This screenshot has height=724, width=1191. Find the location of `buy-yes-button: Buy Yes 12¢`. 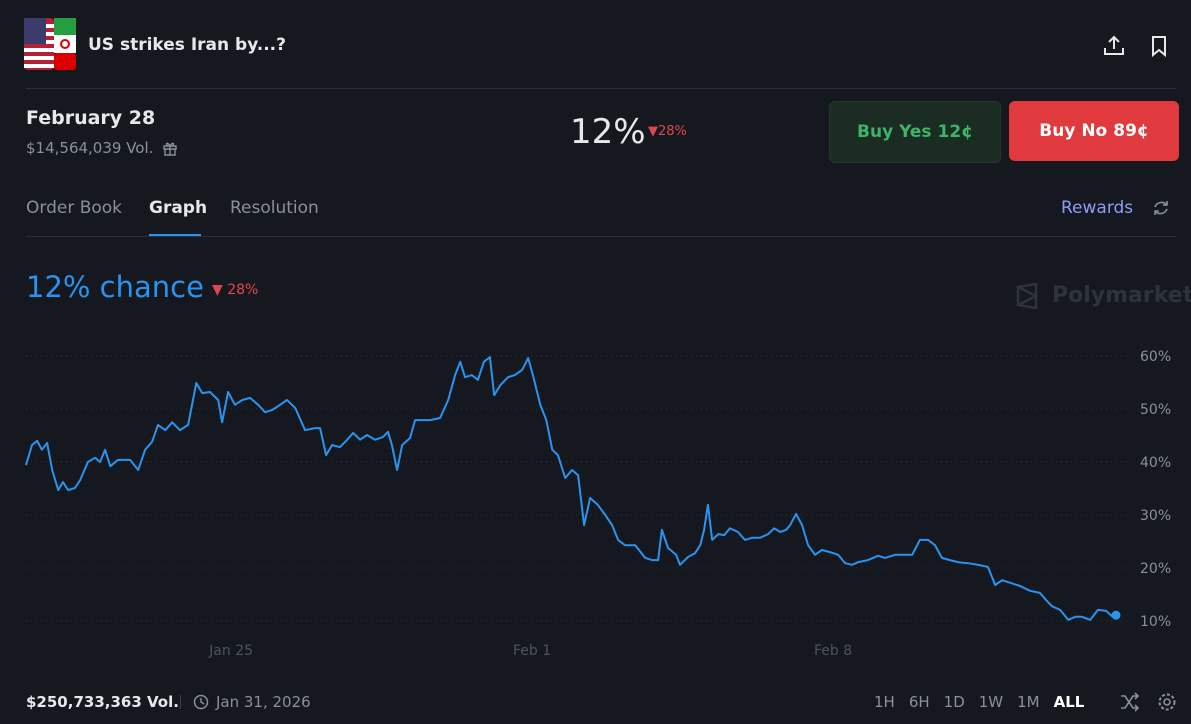

buy-yes-button: Buy Yes 12¢ is located at coordinates (915, 132).